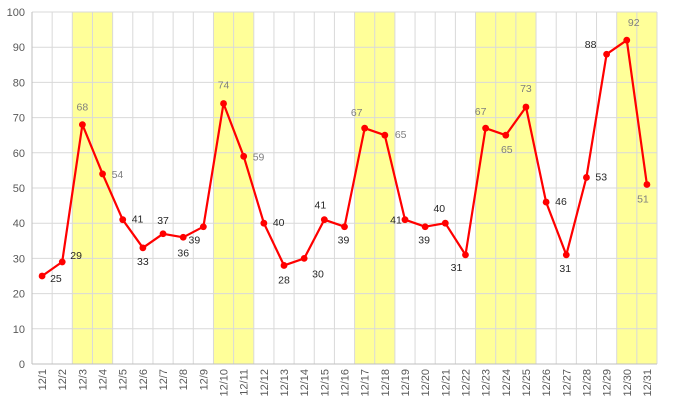  I want to click on data-label-12-8: 36, so click(183, 253).